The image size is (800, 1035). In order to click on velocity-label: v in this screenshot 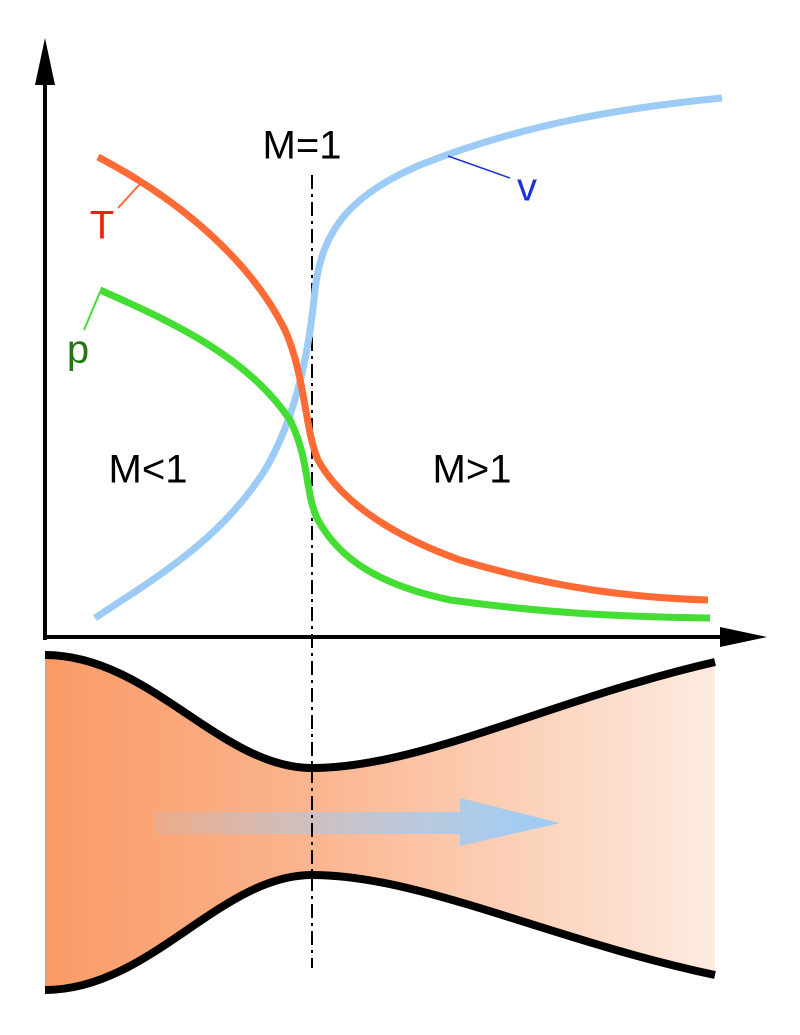, I will do `click(527, 188)`.